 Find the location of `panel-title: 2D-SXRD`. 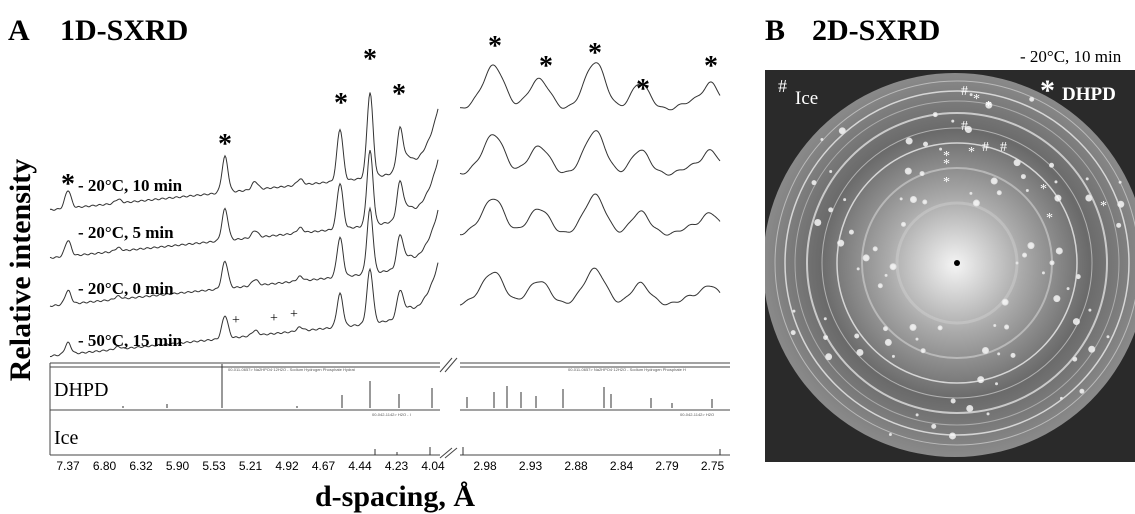

panel-title: 2D-SXRD is located at coordinates (876, 30).